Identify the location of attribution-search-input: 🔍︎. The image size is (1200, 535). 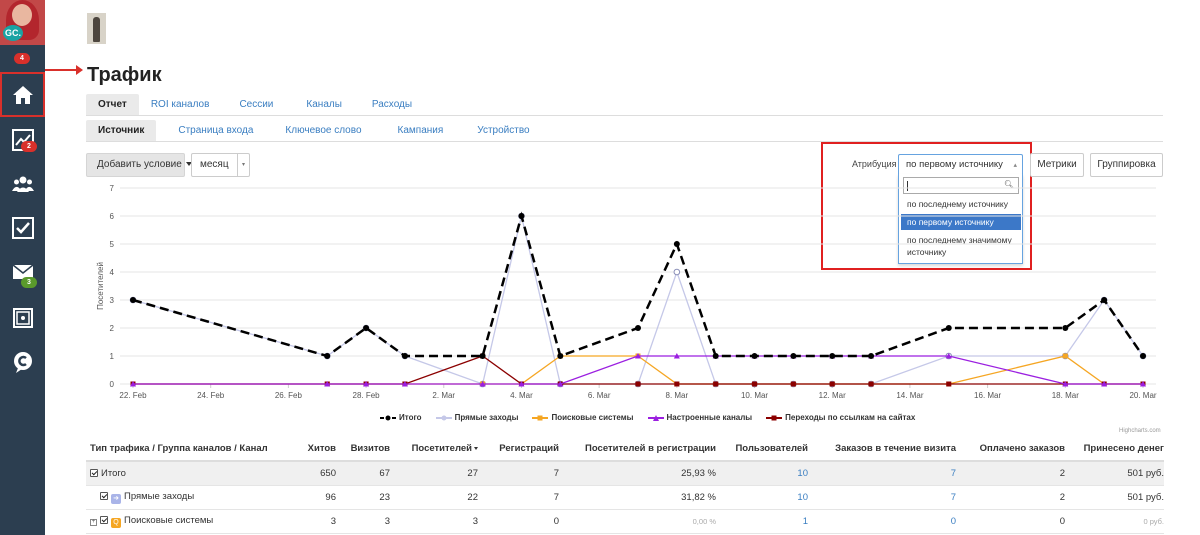
(961, 185).